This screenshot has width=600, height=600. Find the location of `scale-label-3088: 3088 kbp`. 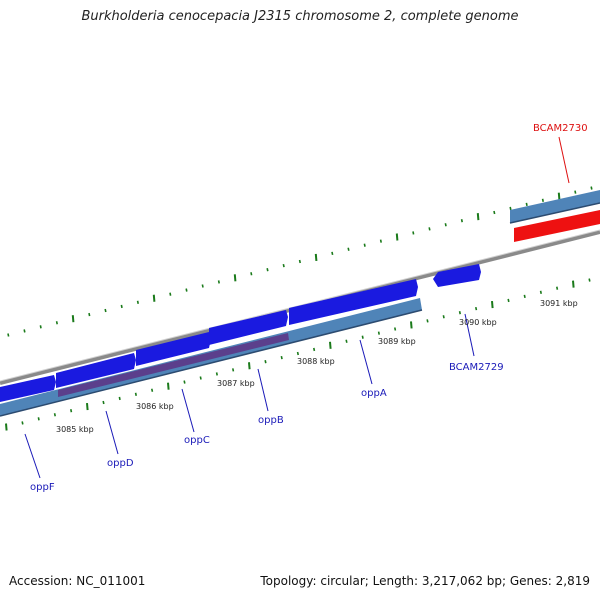

scale-label-3088: 3088 kbp is located at coordinates (316, 361).